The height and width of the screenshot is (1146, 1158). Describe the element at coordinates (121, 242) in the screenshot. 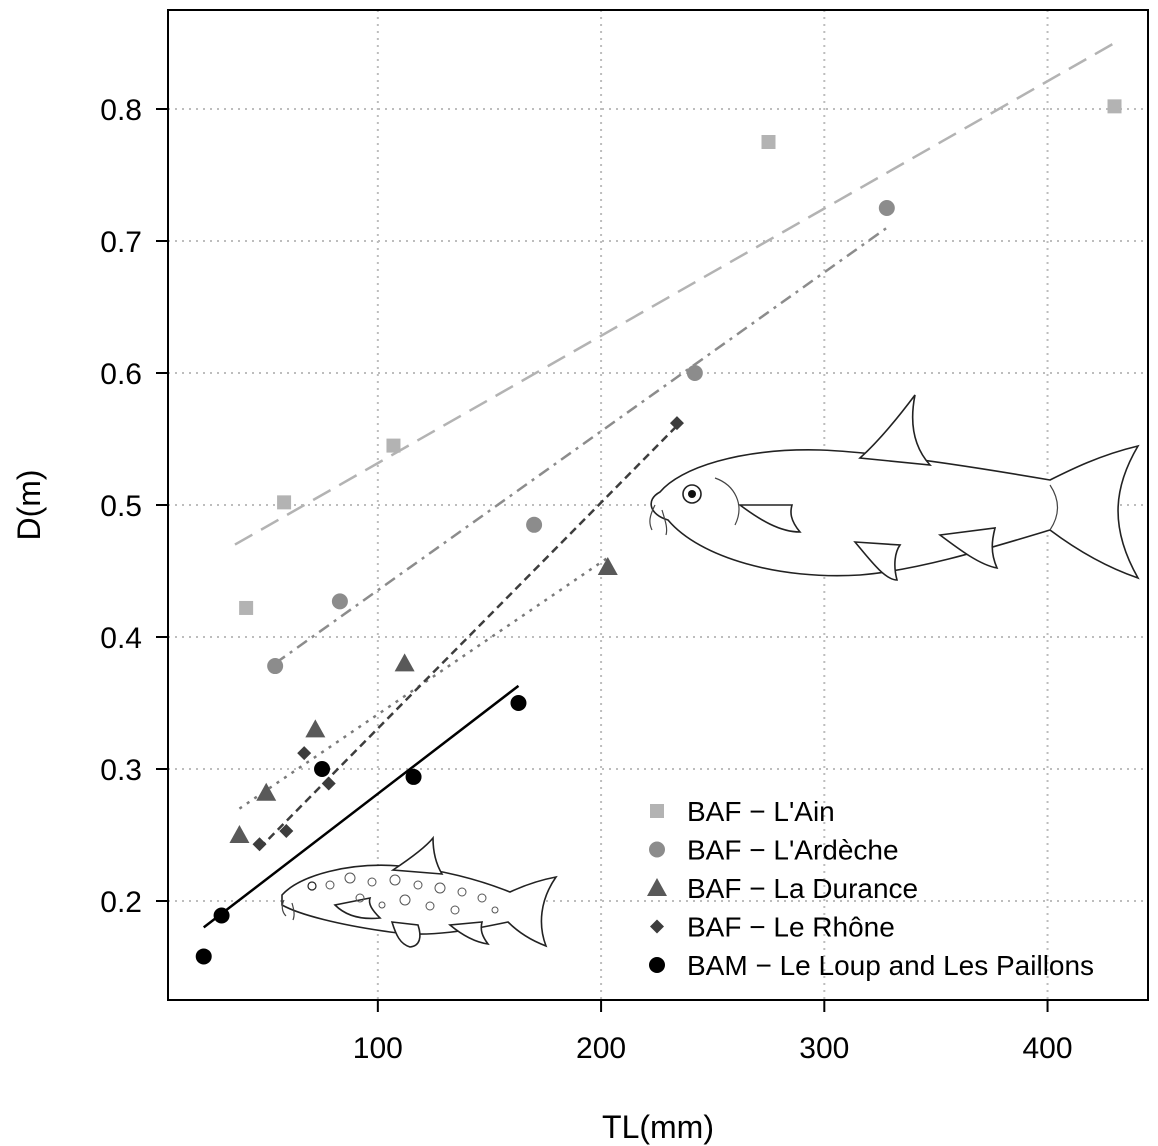

I see `y-tick-label: 0.7` at that location.